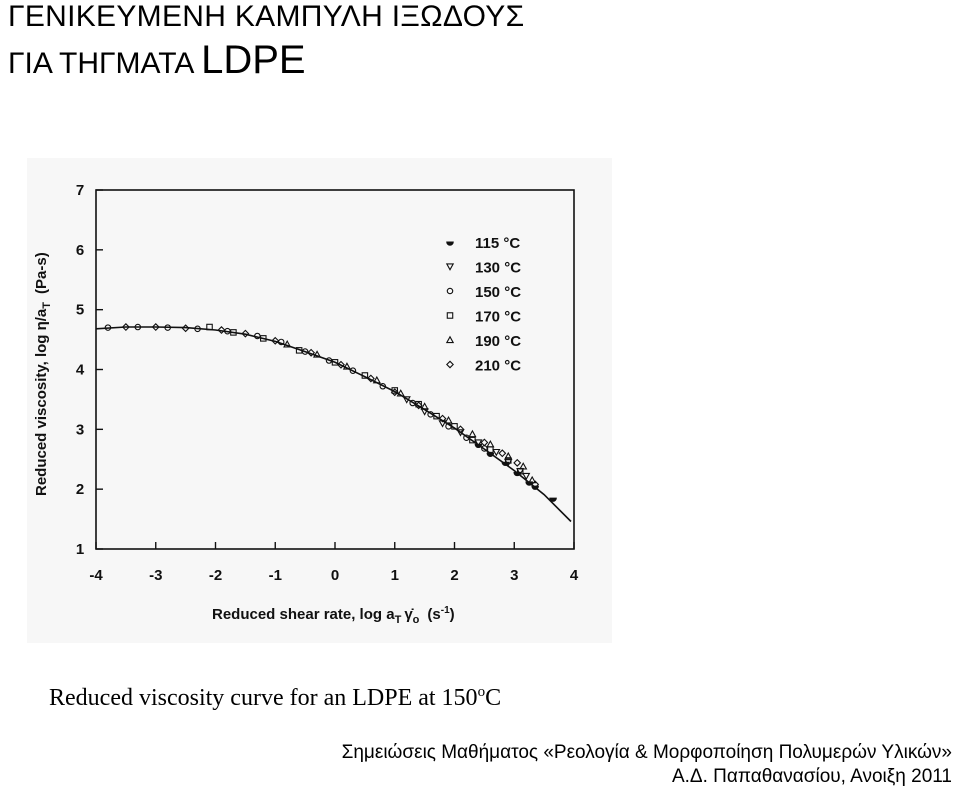 The image size is (960, 792). I want to click on curve-layer, so click(333, 424).